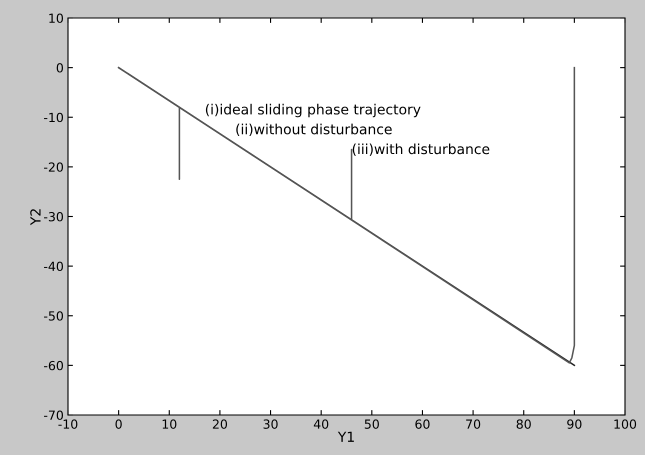 Image resolution: width=645 pixels, height=455 pixels. Describe the element at coordinates (118, 424) in the screenshot. I see `x-tick-label: 0` at that location.